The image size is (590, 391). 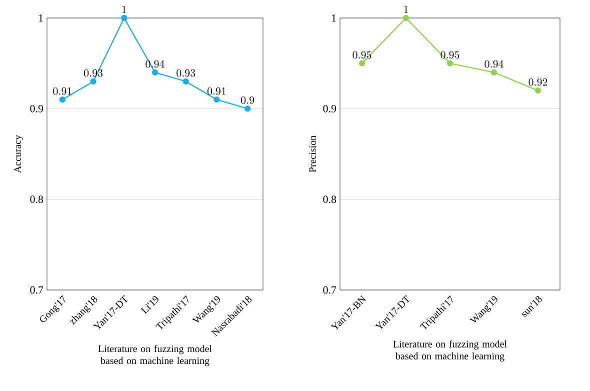 What do you see at coordinates (247, 100) in the screenshot?
I see `data-label: 0.9` at bounding box center [247, 100].